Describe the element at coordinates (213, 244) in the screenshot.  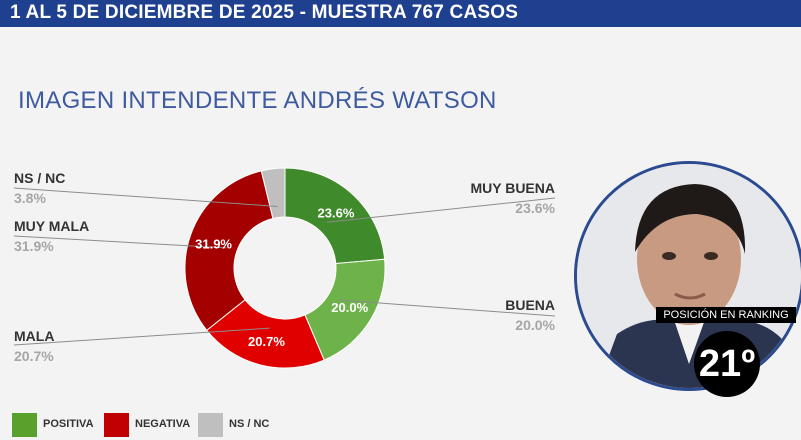
I see `slice-value-muy-mala: 31.9%` at that location.